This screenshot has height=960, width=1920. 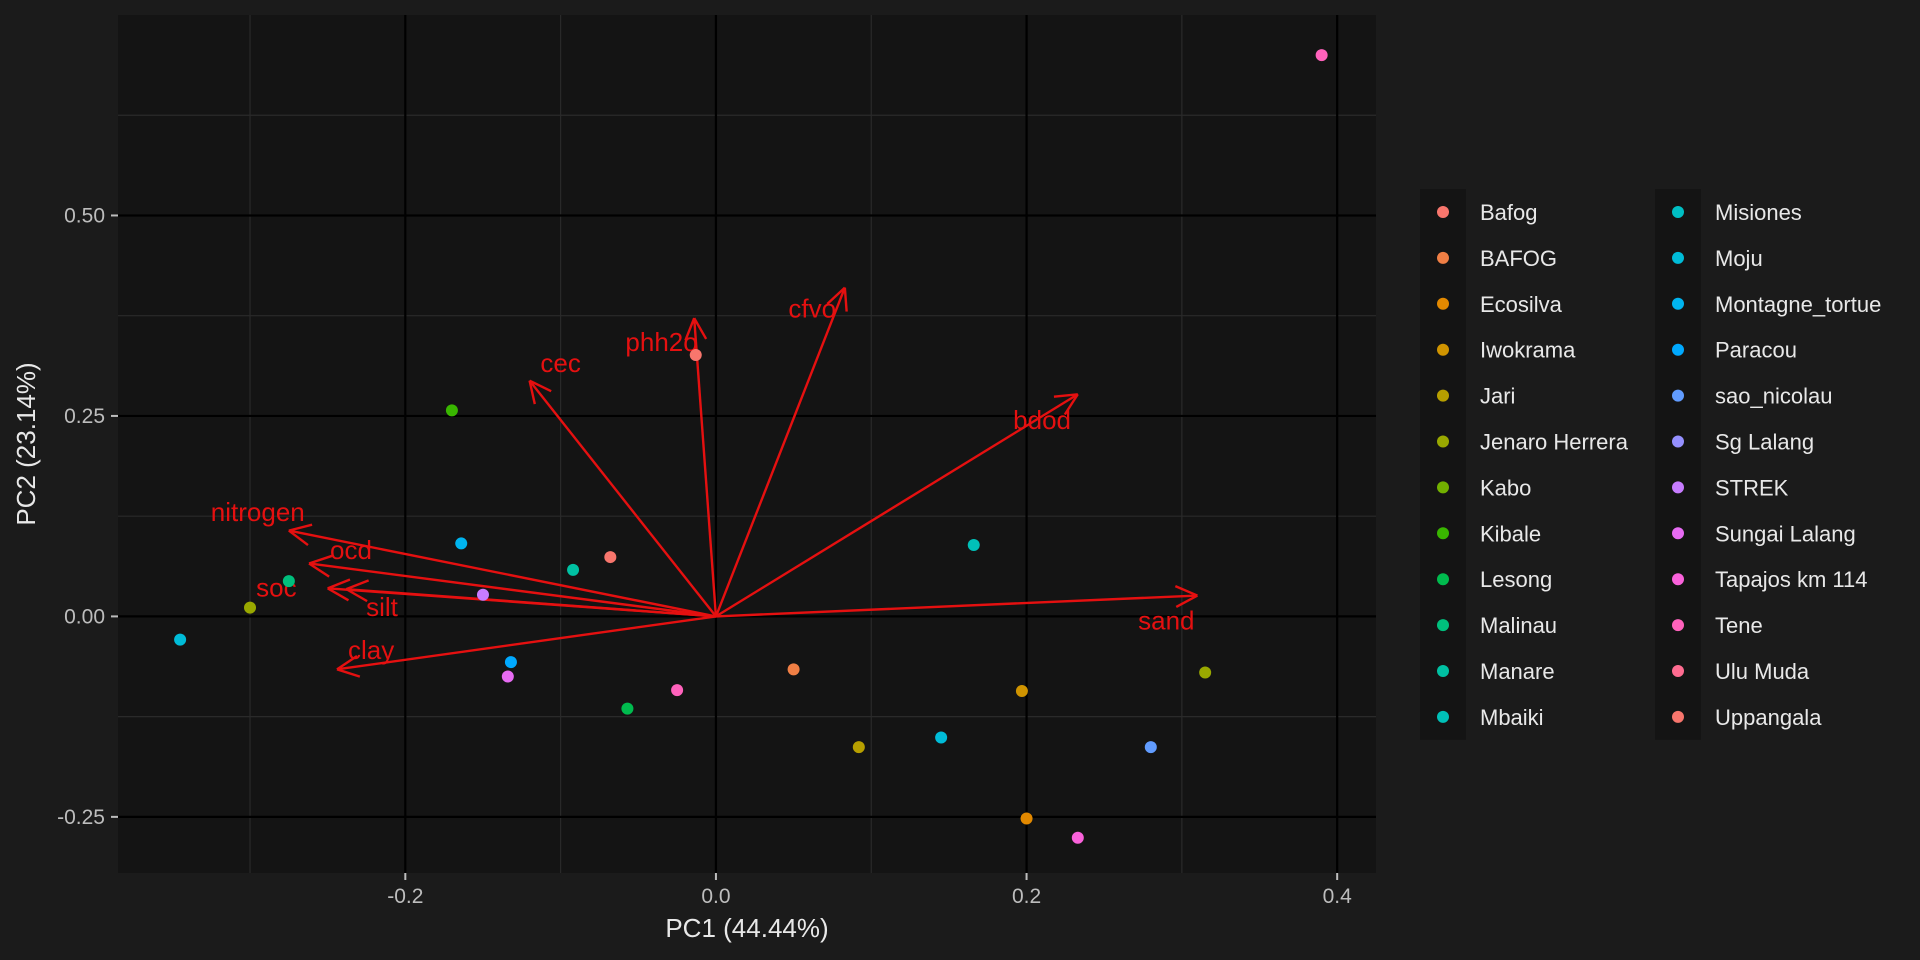 What do you see at coordinates (622, 498) in the screenshot?
I see `loading-arrow-cec` at bounding box center [622, 498].